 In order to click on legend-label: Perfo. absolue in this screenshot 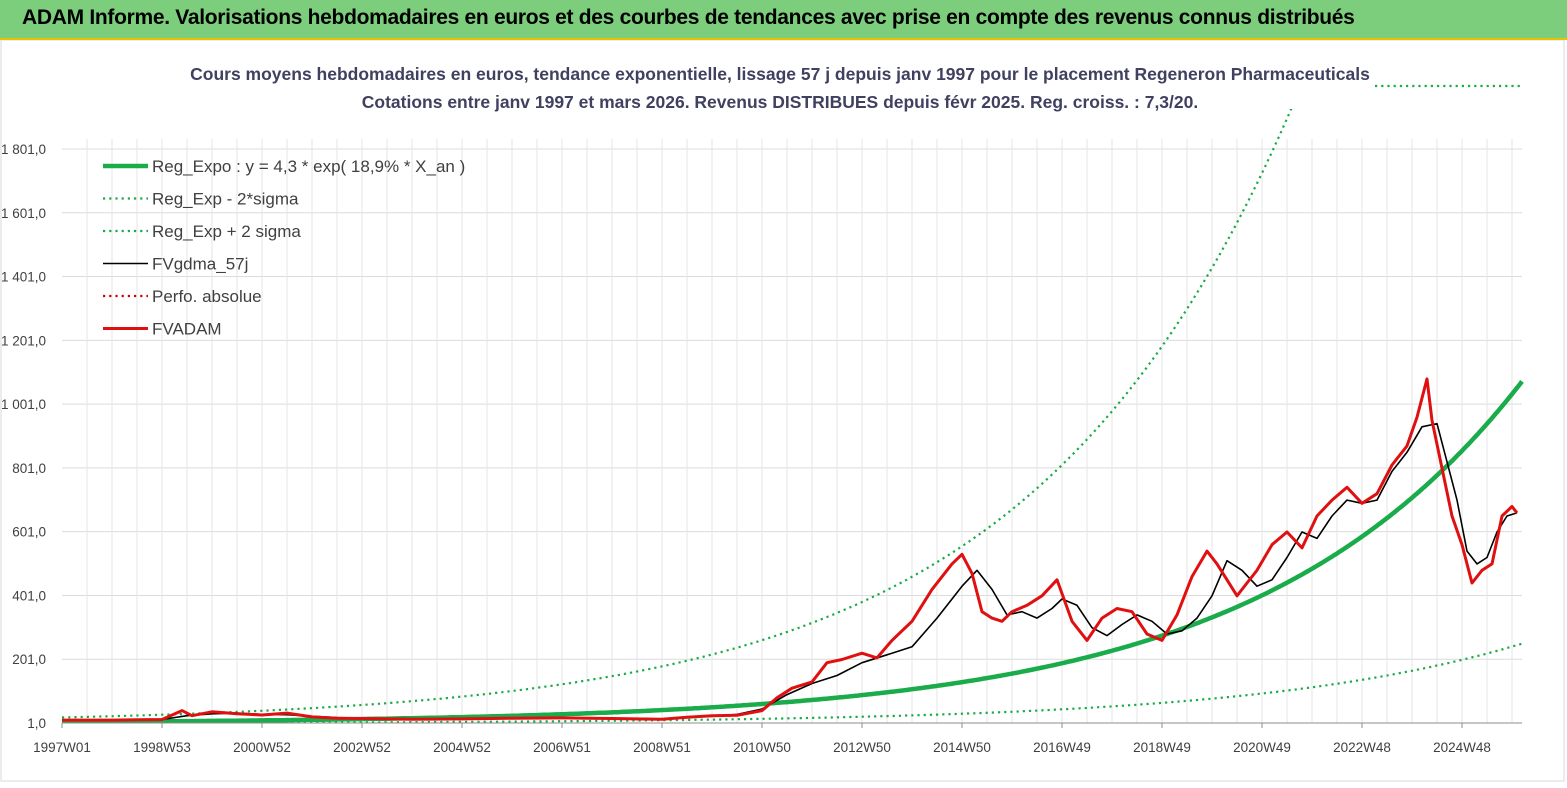, I will do `click(207, 296)`.